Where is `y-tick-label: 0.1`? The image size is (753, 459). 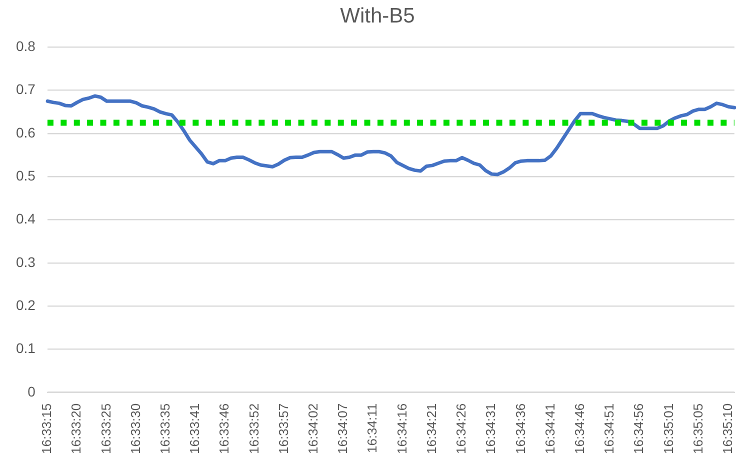 y-tick-label: 0.1 is located at coordinates (26, 348).